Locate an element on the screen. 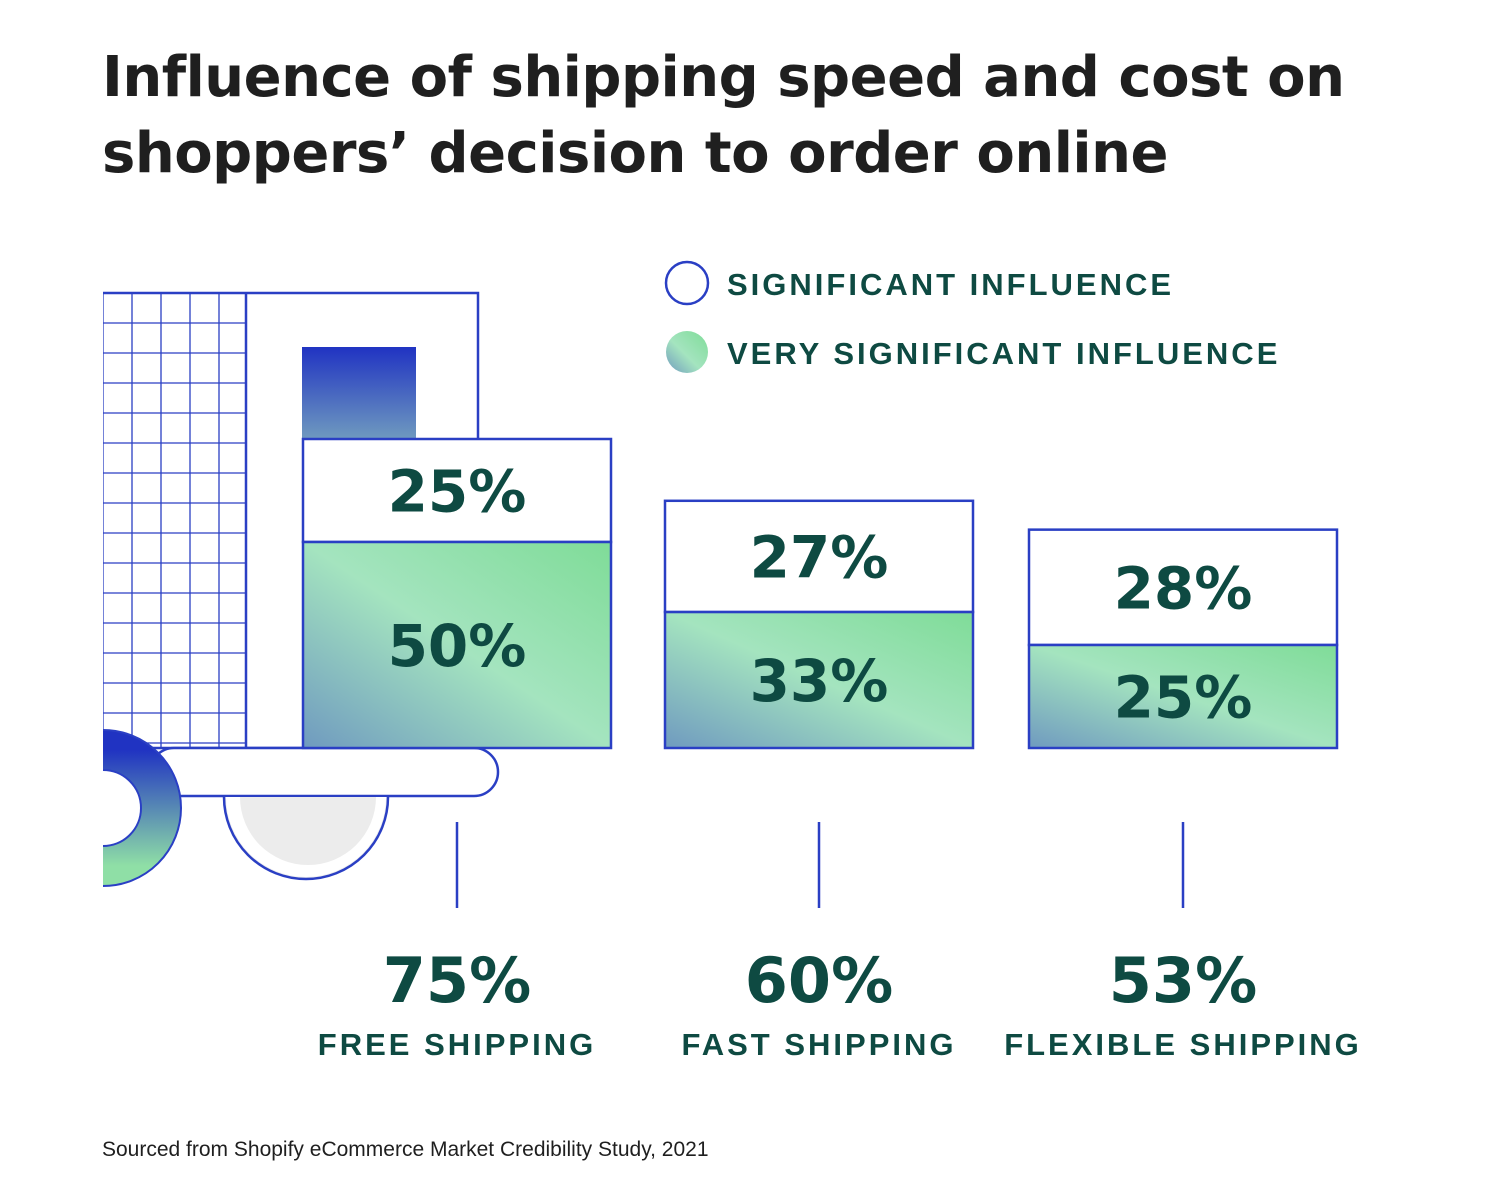 This screenshot has width=1500, height=1199. cart-wheel-left is located at coordinates (142, 808).